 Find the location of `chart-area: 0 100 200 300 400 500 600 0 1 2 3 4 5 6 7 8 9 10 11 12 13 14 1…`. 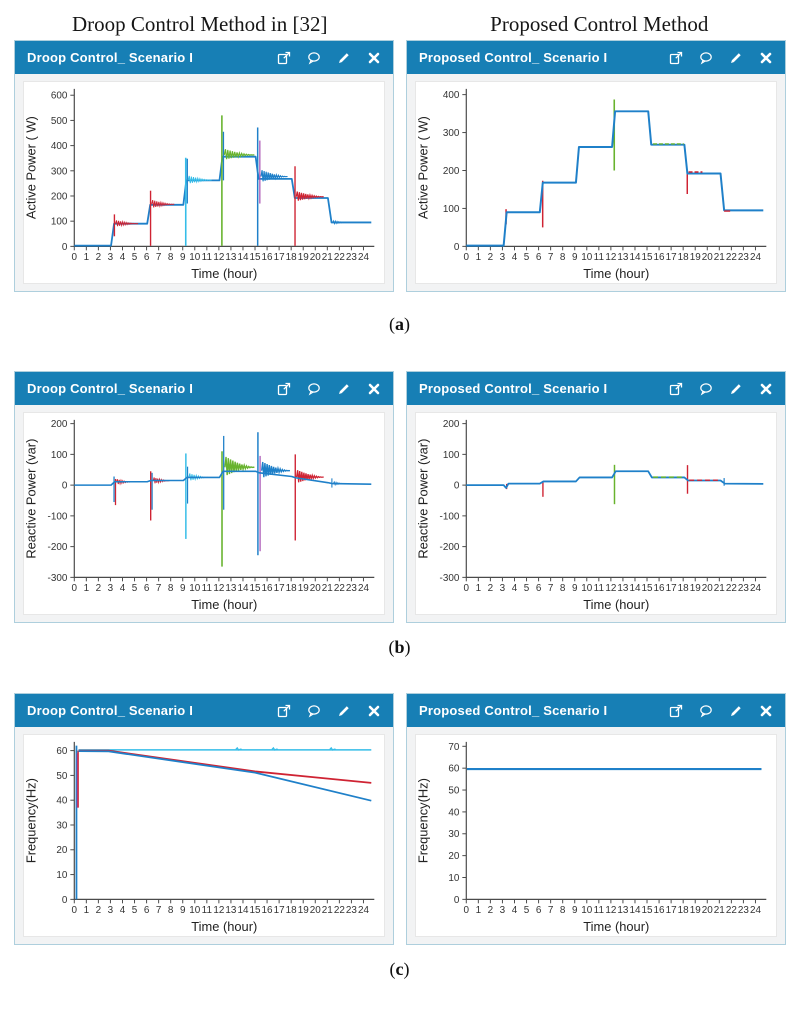

chart-area: 0 100 200 300 400 500 600 0 1 2 3 4 5 6 7 8 9 10 11 12 13 14 1… is located at coordinates (204, 182).